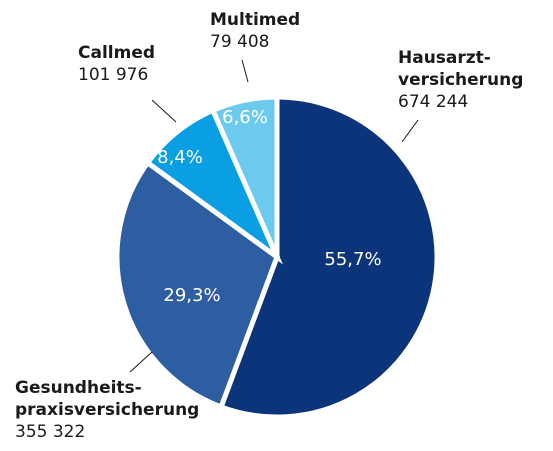 This screenshot has height=451, width=553. Describe the element at coordinates (433, 102) in the screenshot. I see `value-label: 674 244` at that location.